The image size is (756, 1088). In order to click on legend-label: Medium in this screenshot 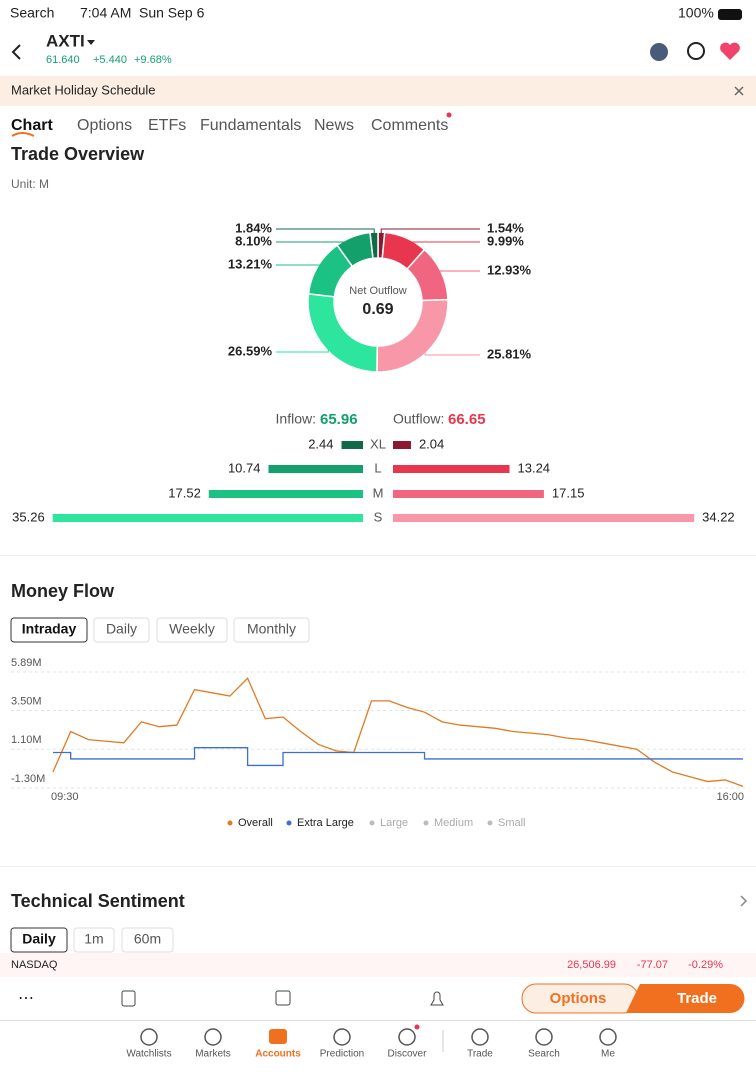, I will do `click(453, 823)`.